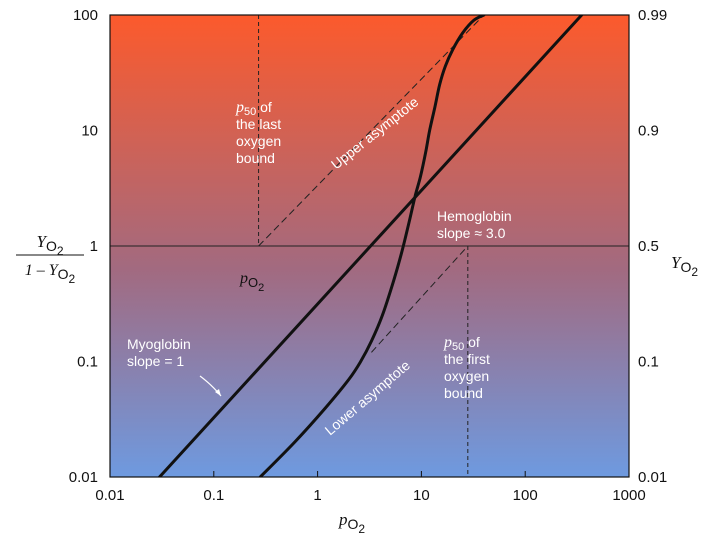  I want to click on y-left-tick-label: 0.01, so click(83, 477).